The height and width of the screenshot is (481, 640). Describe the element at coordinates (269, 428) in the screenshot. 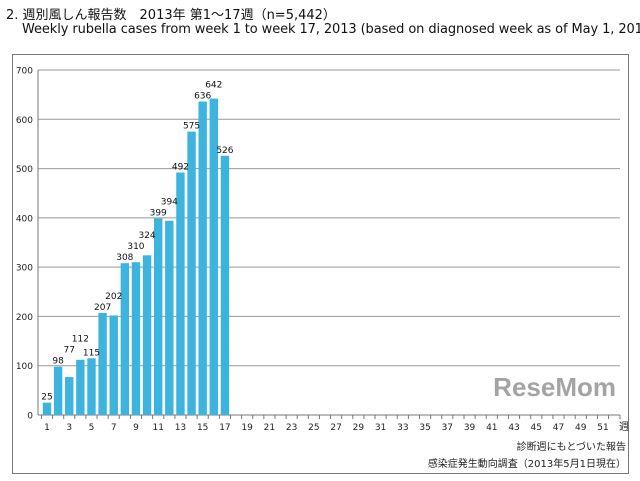

I see `x-tick-label: 21` at that location.